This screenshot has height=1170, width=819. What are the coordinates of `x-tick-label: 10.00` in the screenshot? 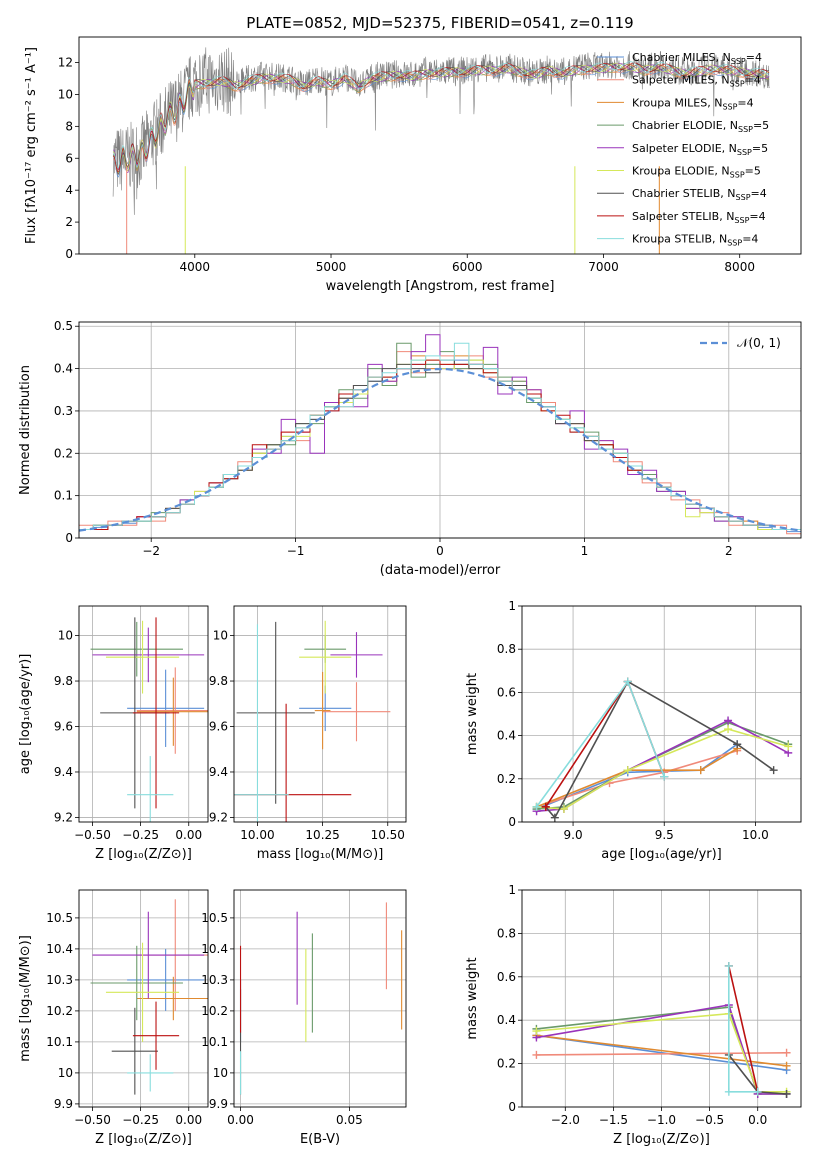 It's located at (257, 835).